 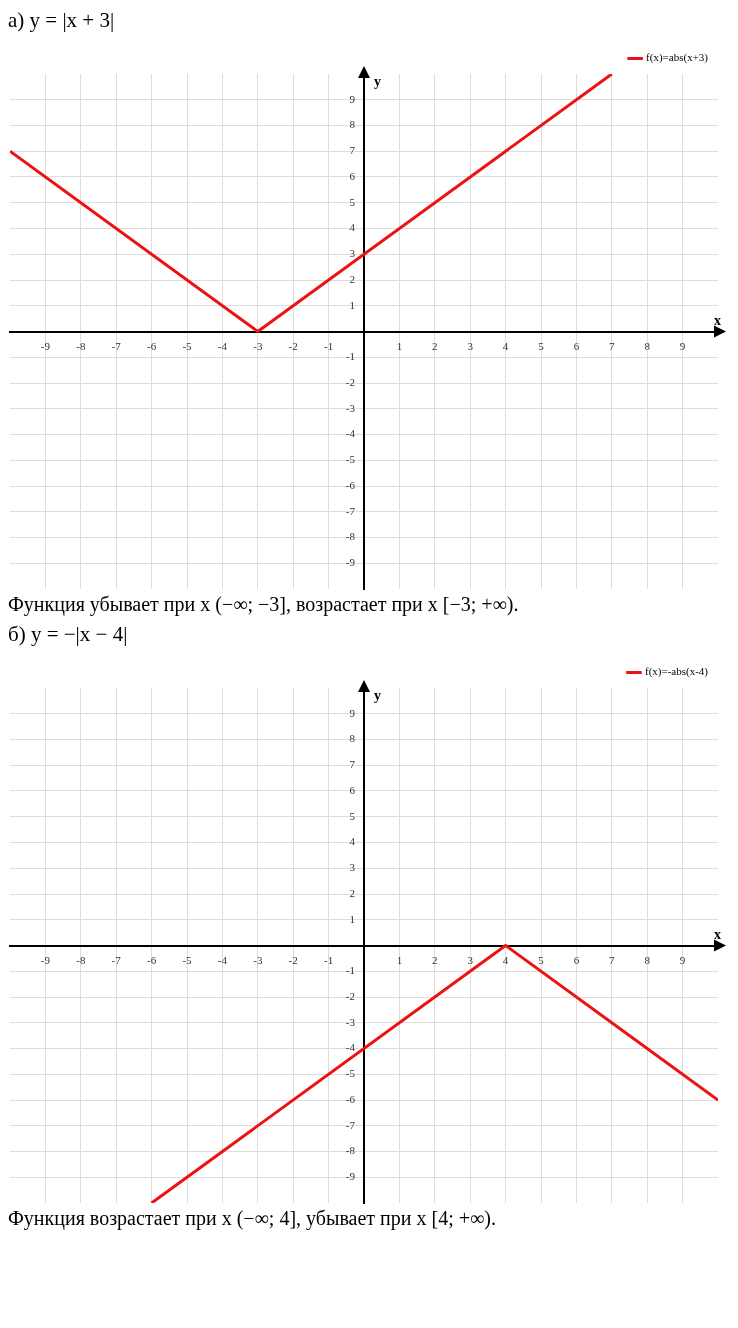 I want to click on chart-title: а) y = |x + 3|, so click(x=62, y=20).